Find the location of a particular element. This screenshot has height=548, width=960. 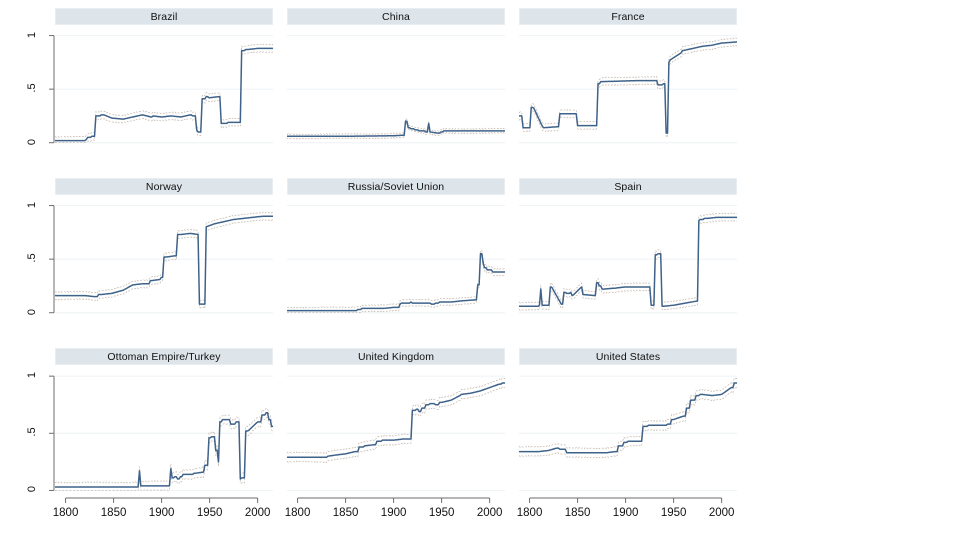

panel-russia-soviet-union: Russia/Soviet Union is located at coordinates (396, 247).